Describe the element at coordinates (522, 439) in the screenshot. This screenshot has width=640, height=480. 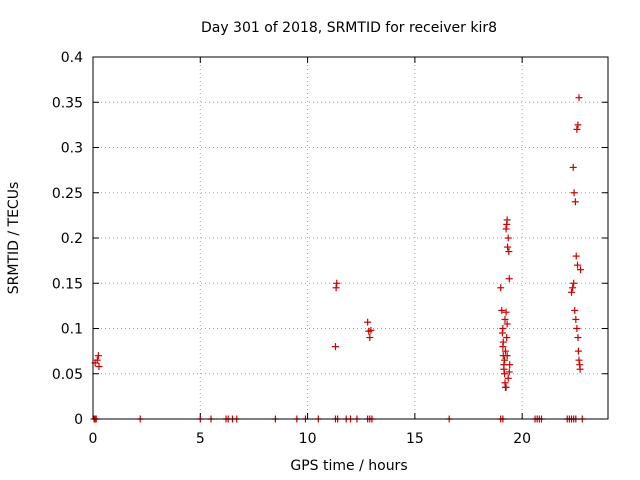
I see `x-tick-label: 20` at that location.